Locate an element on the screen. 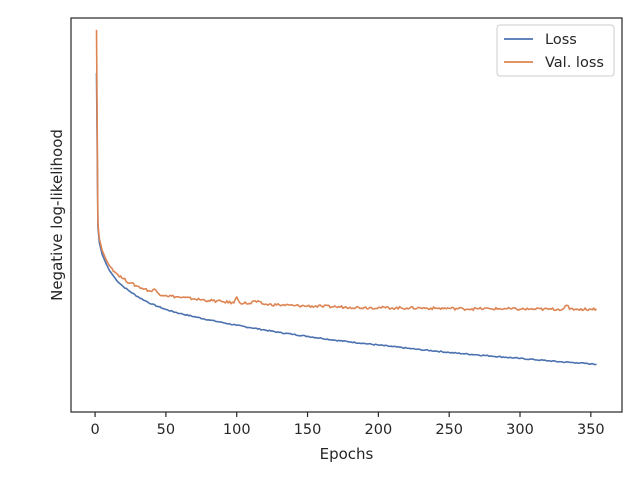 The width and height of the screenshot is (640, 480). x-tick-label: 250 is located at coordinates (449, 430).